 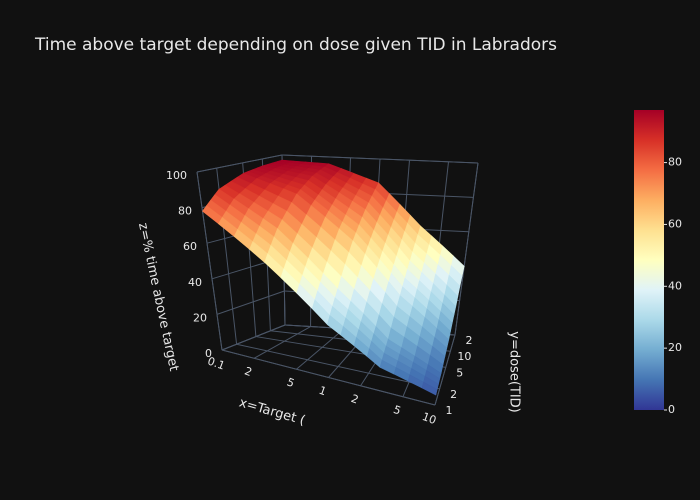 What do you see at coordinates (429, 388) in the screenshot?
I see `surface-patch` at bounding box center [429, 388].